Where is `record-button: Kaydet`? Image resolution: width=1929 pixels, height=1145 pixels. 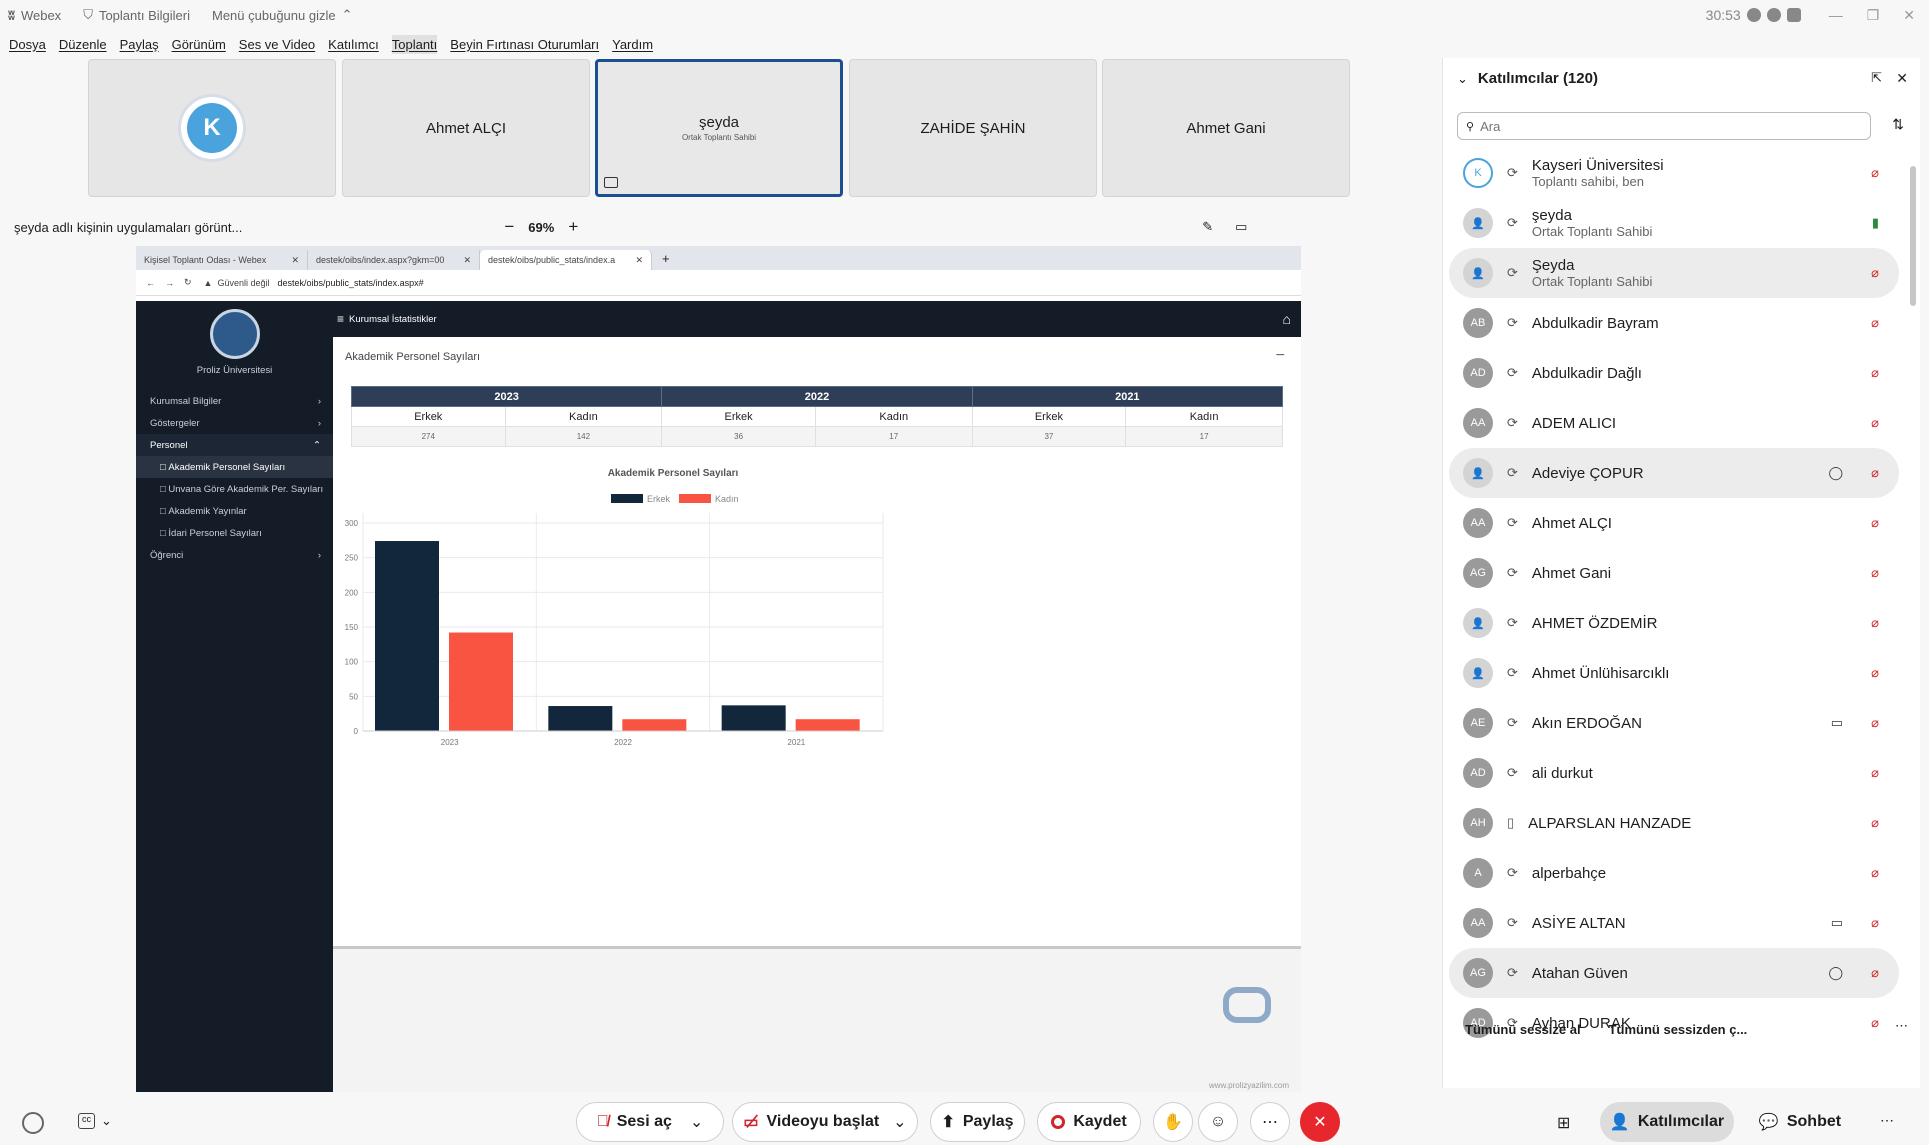 record-button: Kaydet is located at coordinates (1089, 1122).